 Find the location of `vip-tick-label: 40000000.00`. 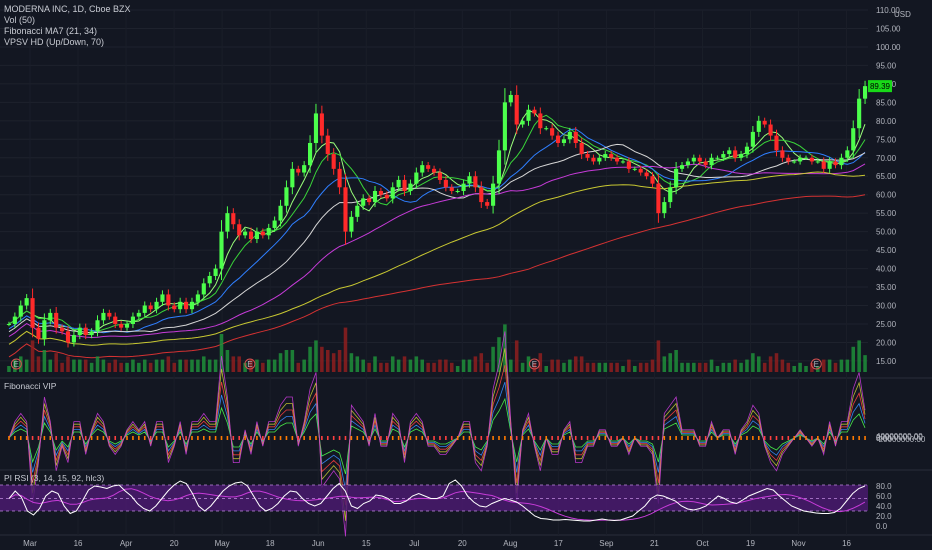

vip-tick-label: 40000000.00 is located at coordinates (899, 436).